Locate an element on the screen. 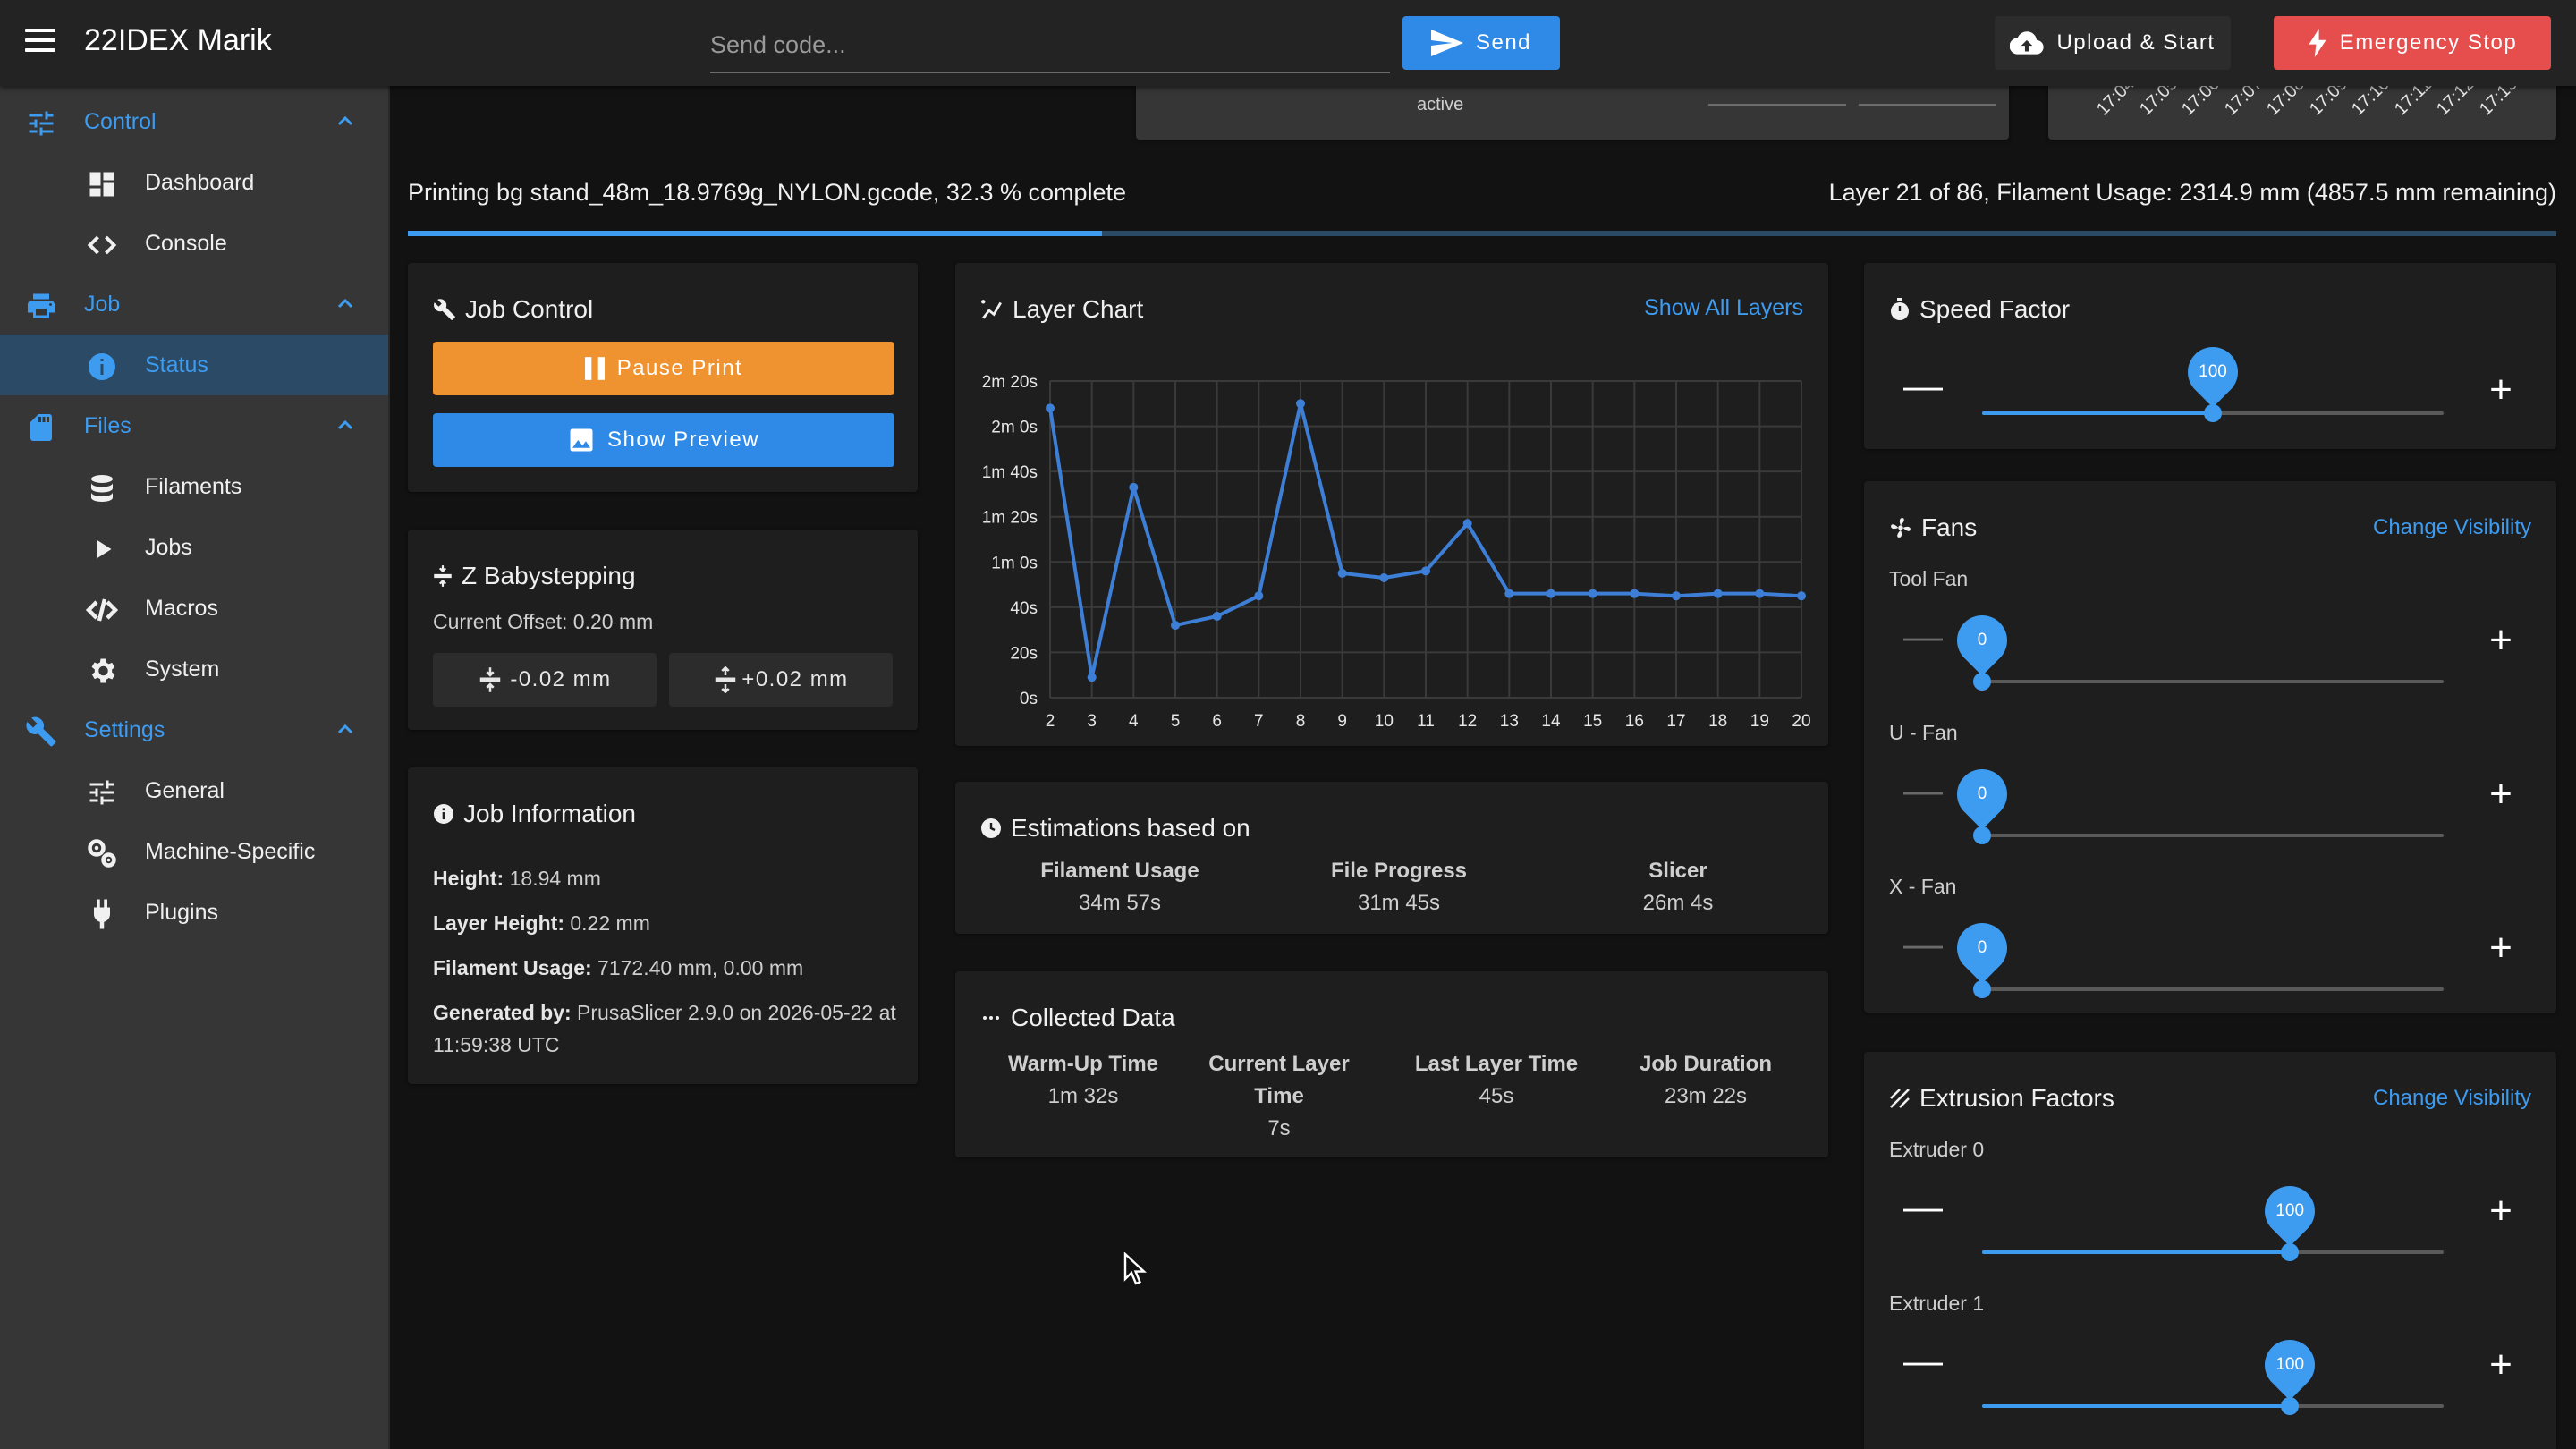  show-all-layers-link: Show All Layers is located at coordinates (1723, 307).